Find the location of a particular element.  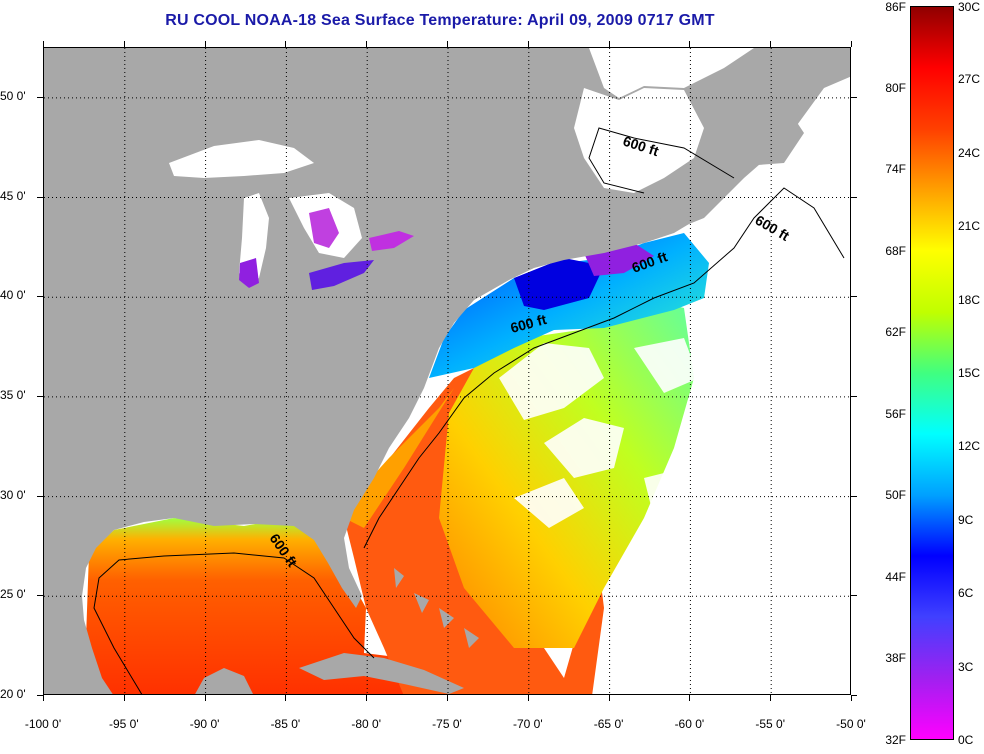

cuba-land is located at coordinates (381, 673).